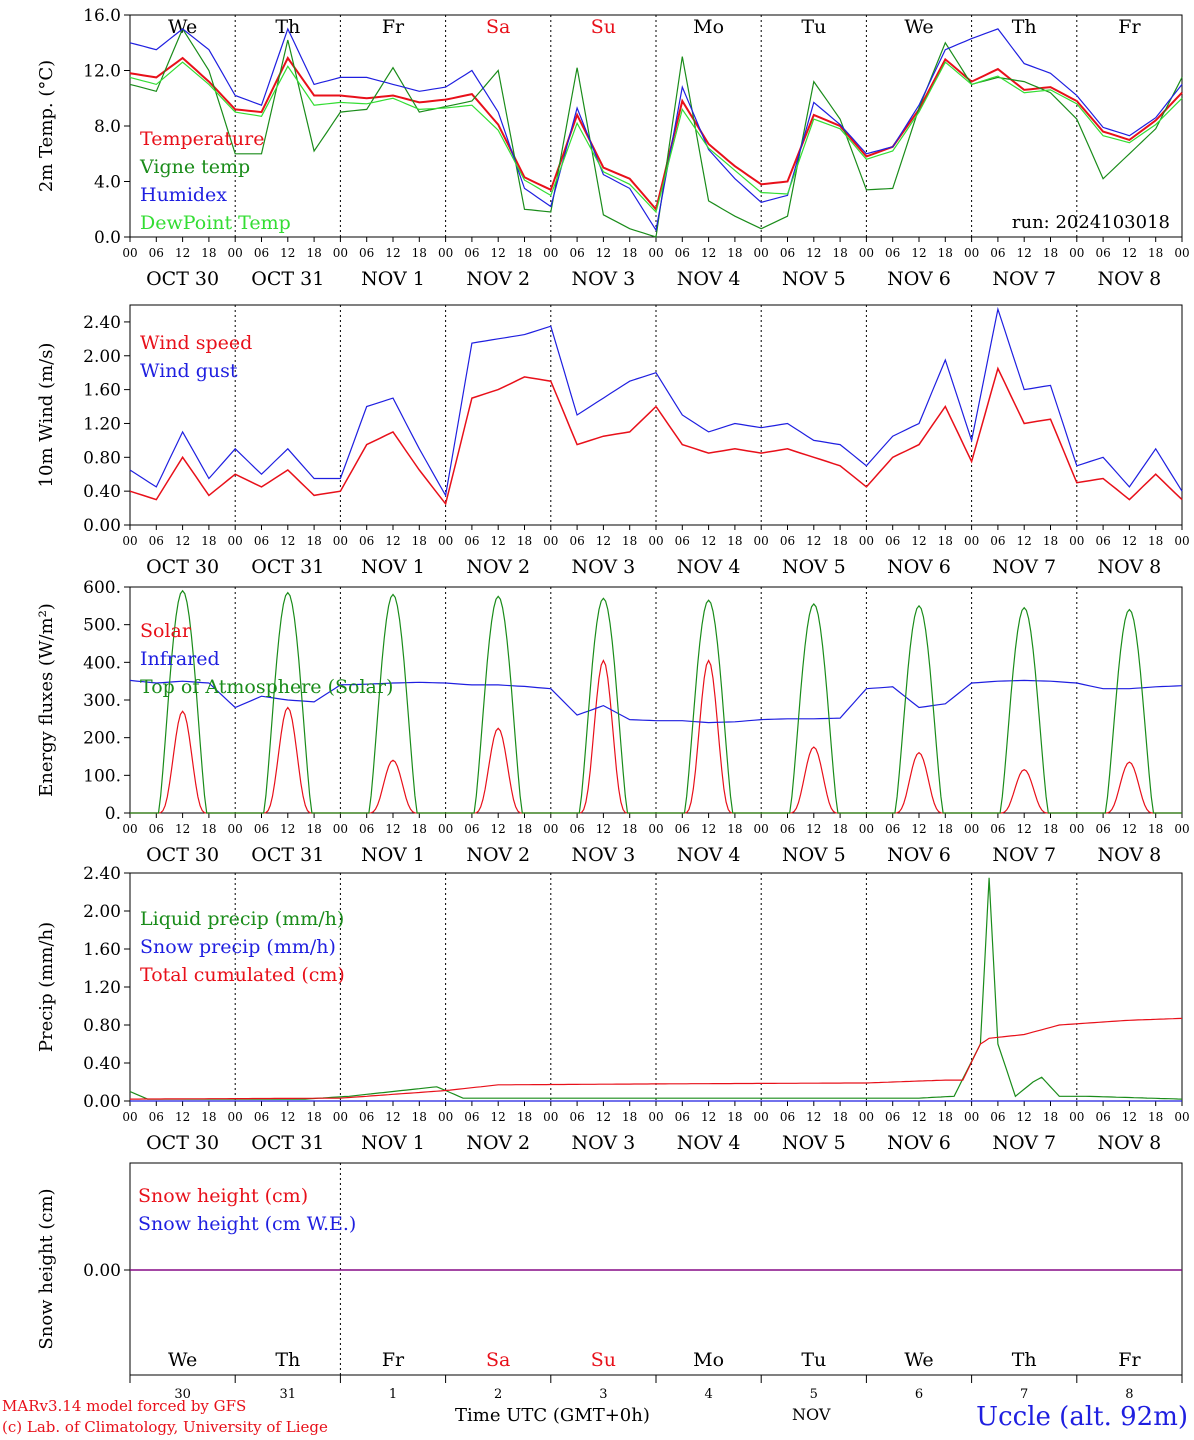 The image size is (1194, 1440). What do you see at coordinates (1082, 1417) in the screenshot?
I see `station-label: Uccle (alt. 92m)` at bounding box center [1082, 1417].